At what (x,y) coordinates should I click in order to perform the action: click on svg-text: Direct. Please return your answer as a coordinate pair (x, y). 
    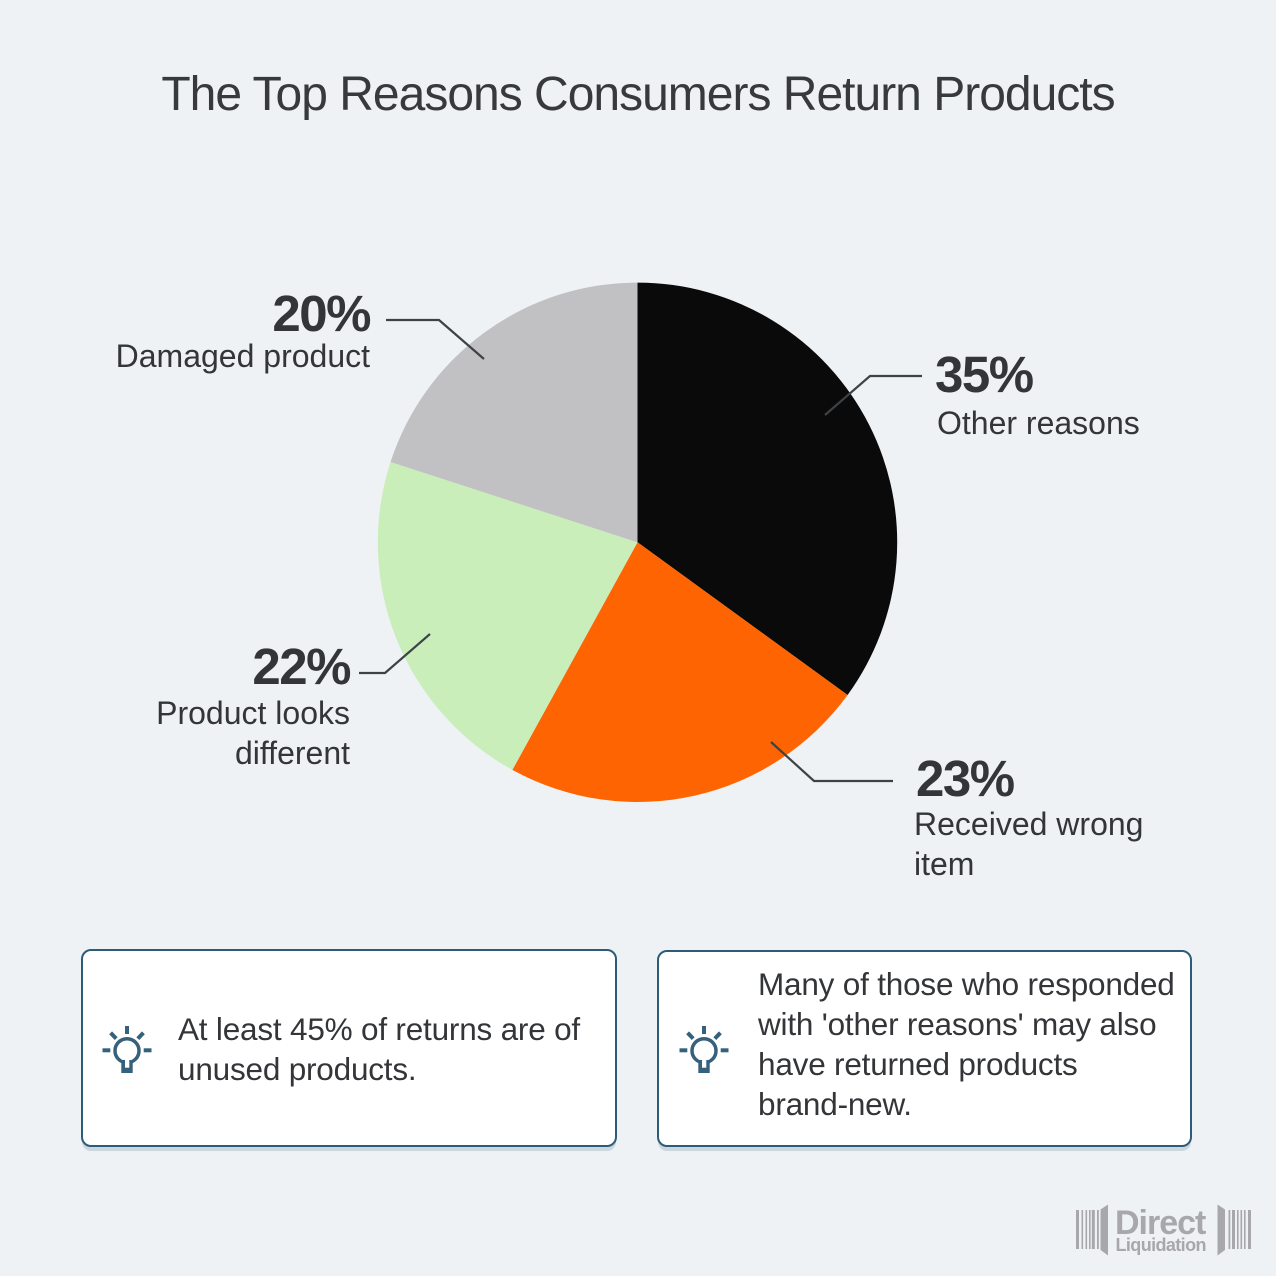
    Looking at the image, I should click on (1160, 1223).